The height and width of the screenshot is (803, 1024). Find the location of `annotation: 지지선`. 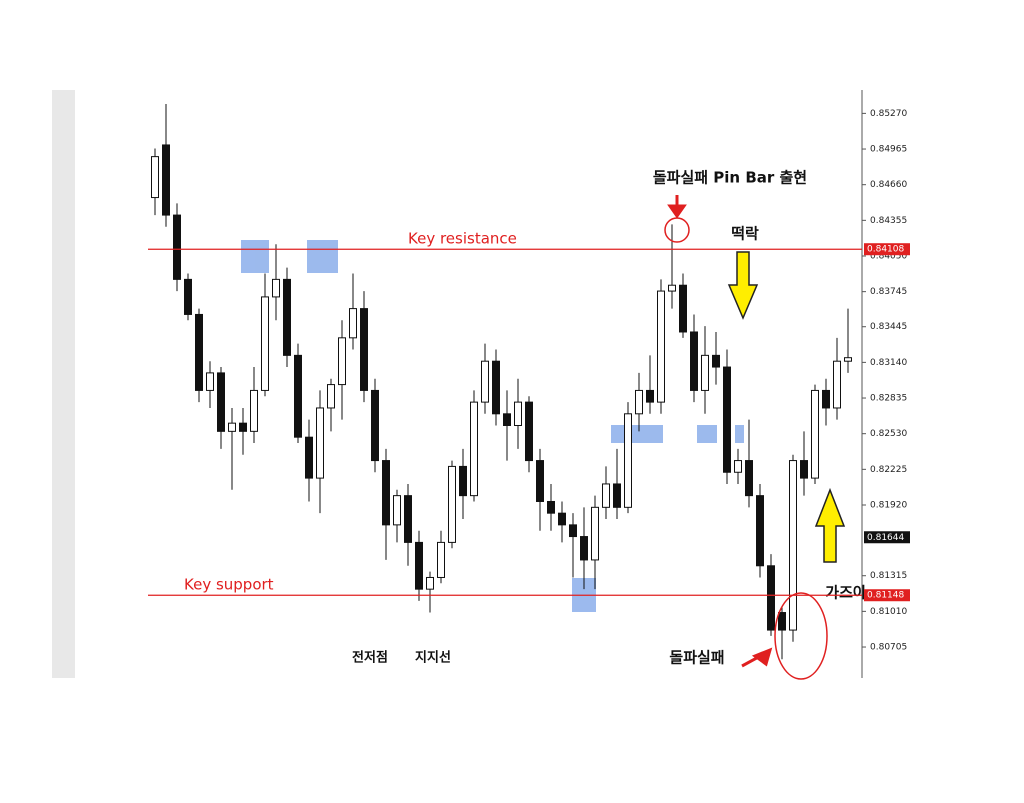

annotation: 지지선 is located at coordinates (433, 658).